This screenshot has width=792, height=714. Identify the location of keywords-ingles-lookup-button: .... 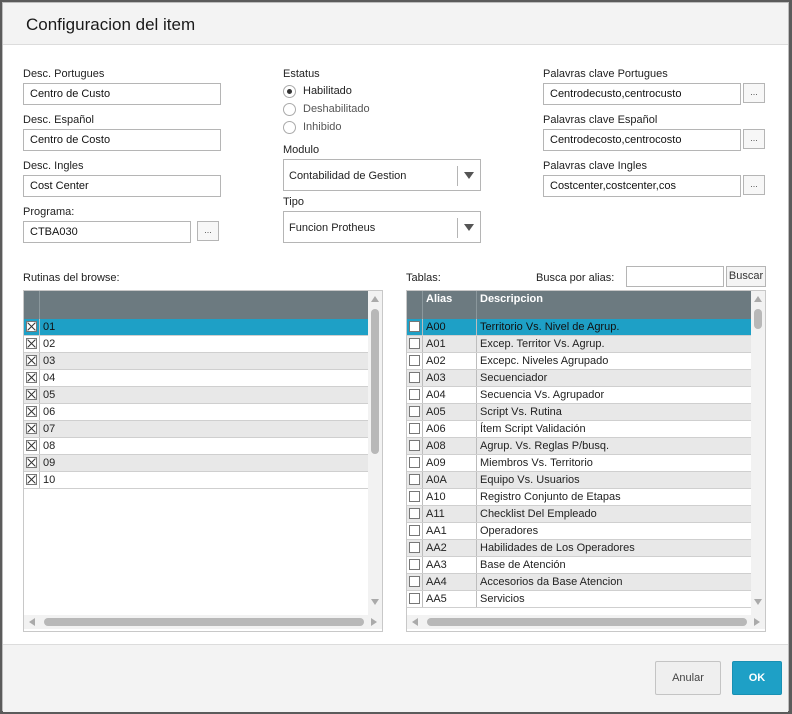
(754, 185).